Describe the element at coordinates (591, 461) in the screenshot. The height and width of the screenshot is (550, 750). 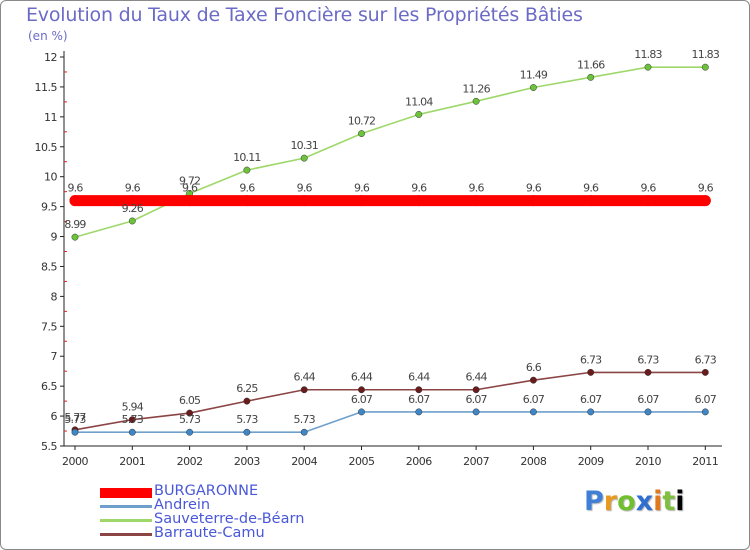
I see `x-tick-label: 2009` at that location.